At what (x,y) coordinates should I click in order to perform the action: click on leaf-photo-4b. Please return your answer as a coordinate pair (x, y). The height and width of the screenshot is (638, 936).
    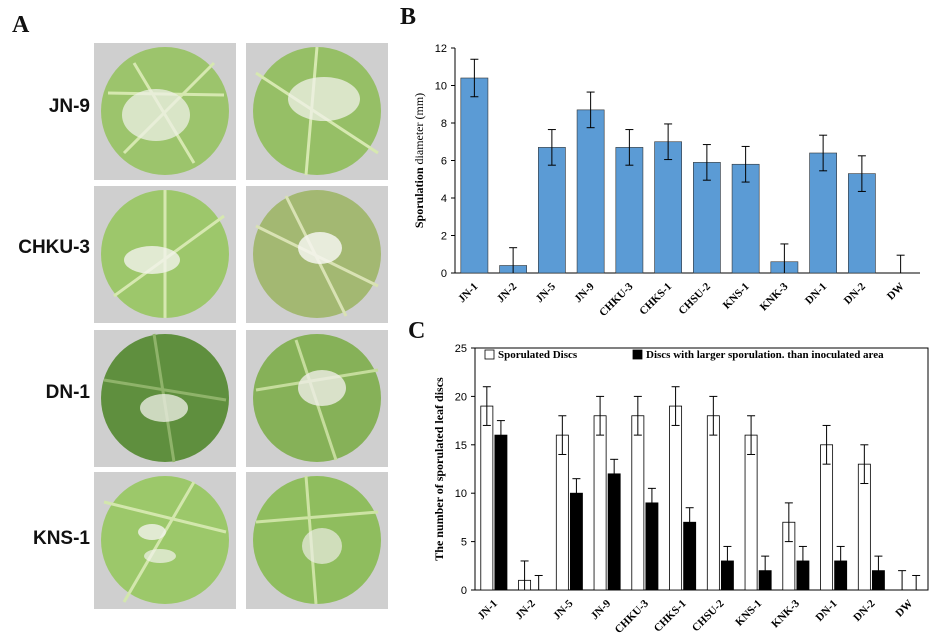
    Looking at the image, I should click on (317, 540).